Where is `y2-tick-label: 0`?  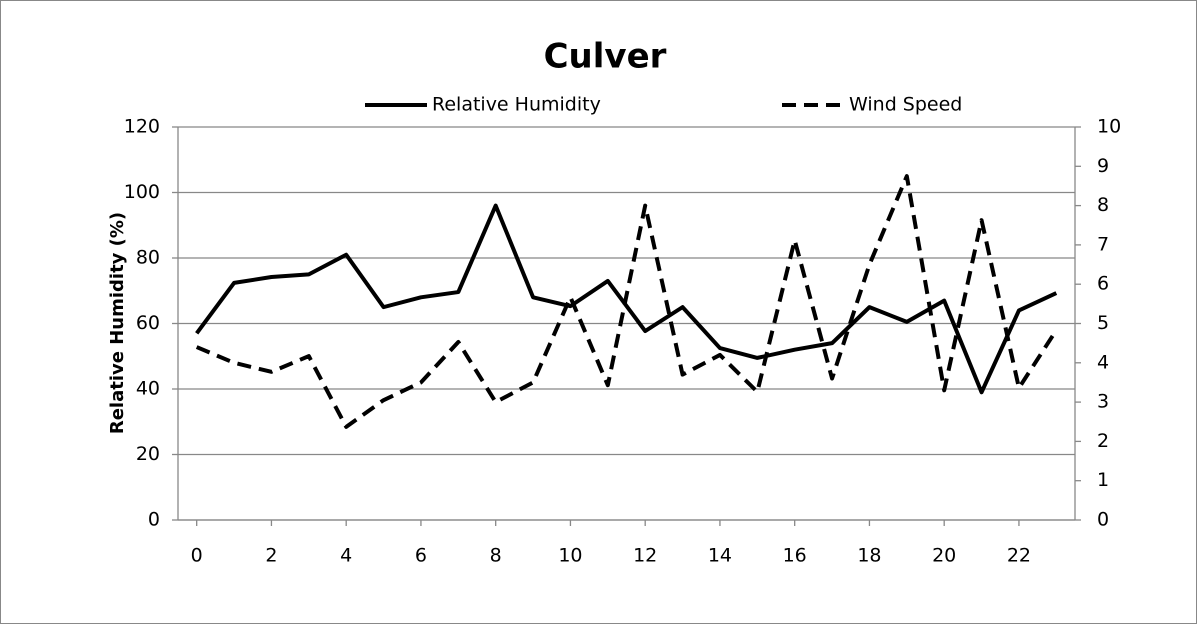
y2-tick-label: 0 is located at coordinates (1103, 520).